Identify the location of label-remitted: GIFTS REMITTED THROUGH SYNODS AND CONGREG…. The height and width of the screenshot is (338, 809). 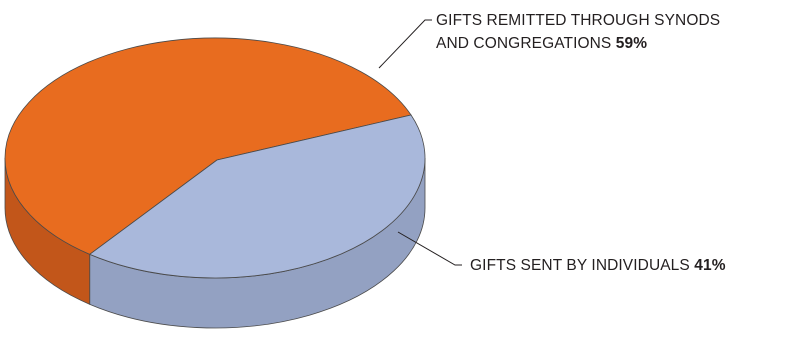
(578, 32).